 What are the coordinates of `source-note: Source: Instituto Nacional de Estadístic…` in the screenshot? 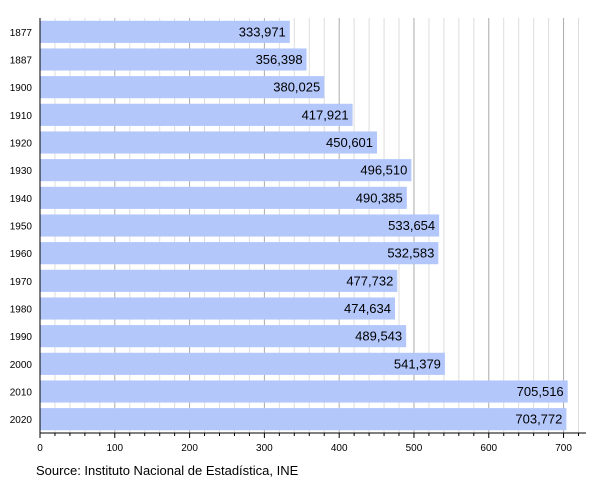 It's located at (167, 470).